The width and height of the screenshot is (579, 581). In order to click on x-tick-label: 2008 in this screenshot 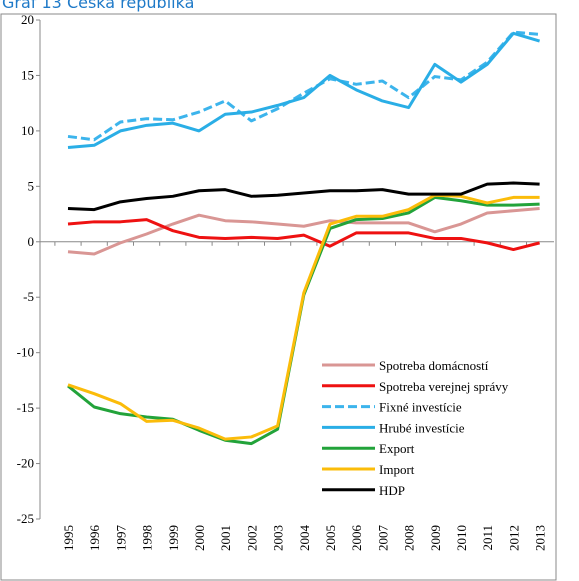, I will do `click(409, 538)`.